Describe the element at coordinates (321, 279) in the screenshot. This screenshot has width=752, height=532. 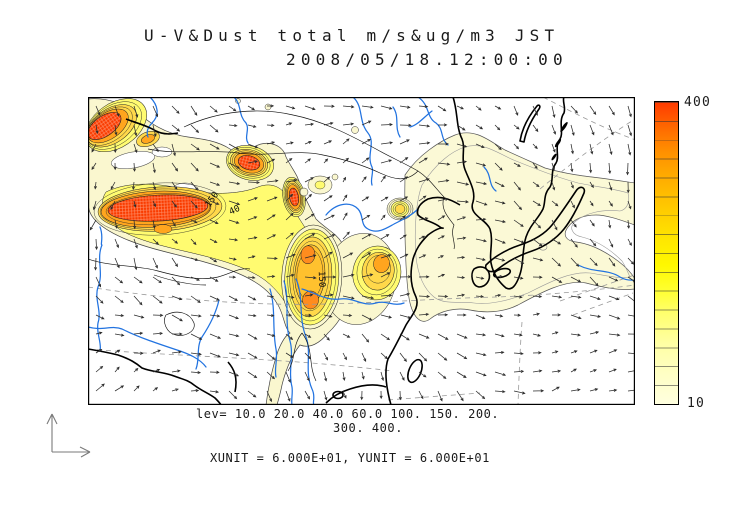
I see `contour-label-150-sichuan: 150` at that location.